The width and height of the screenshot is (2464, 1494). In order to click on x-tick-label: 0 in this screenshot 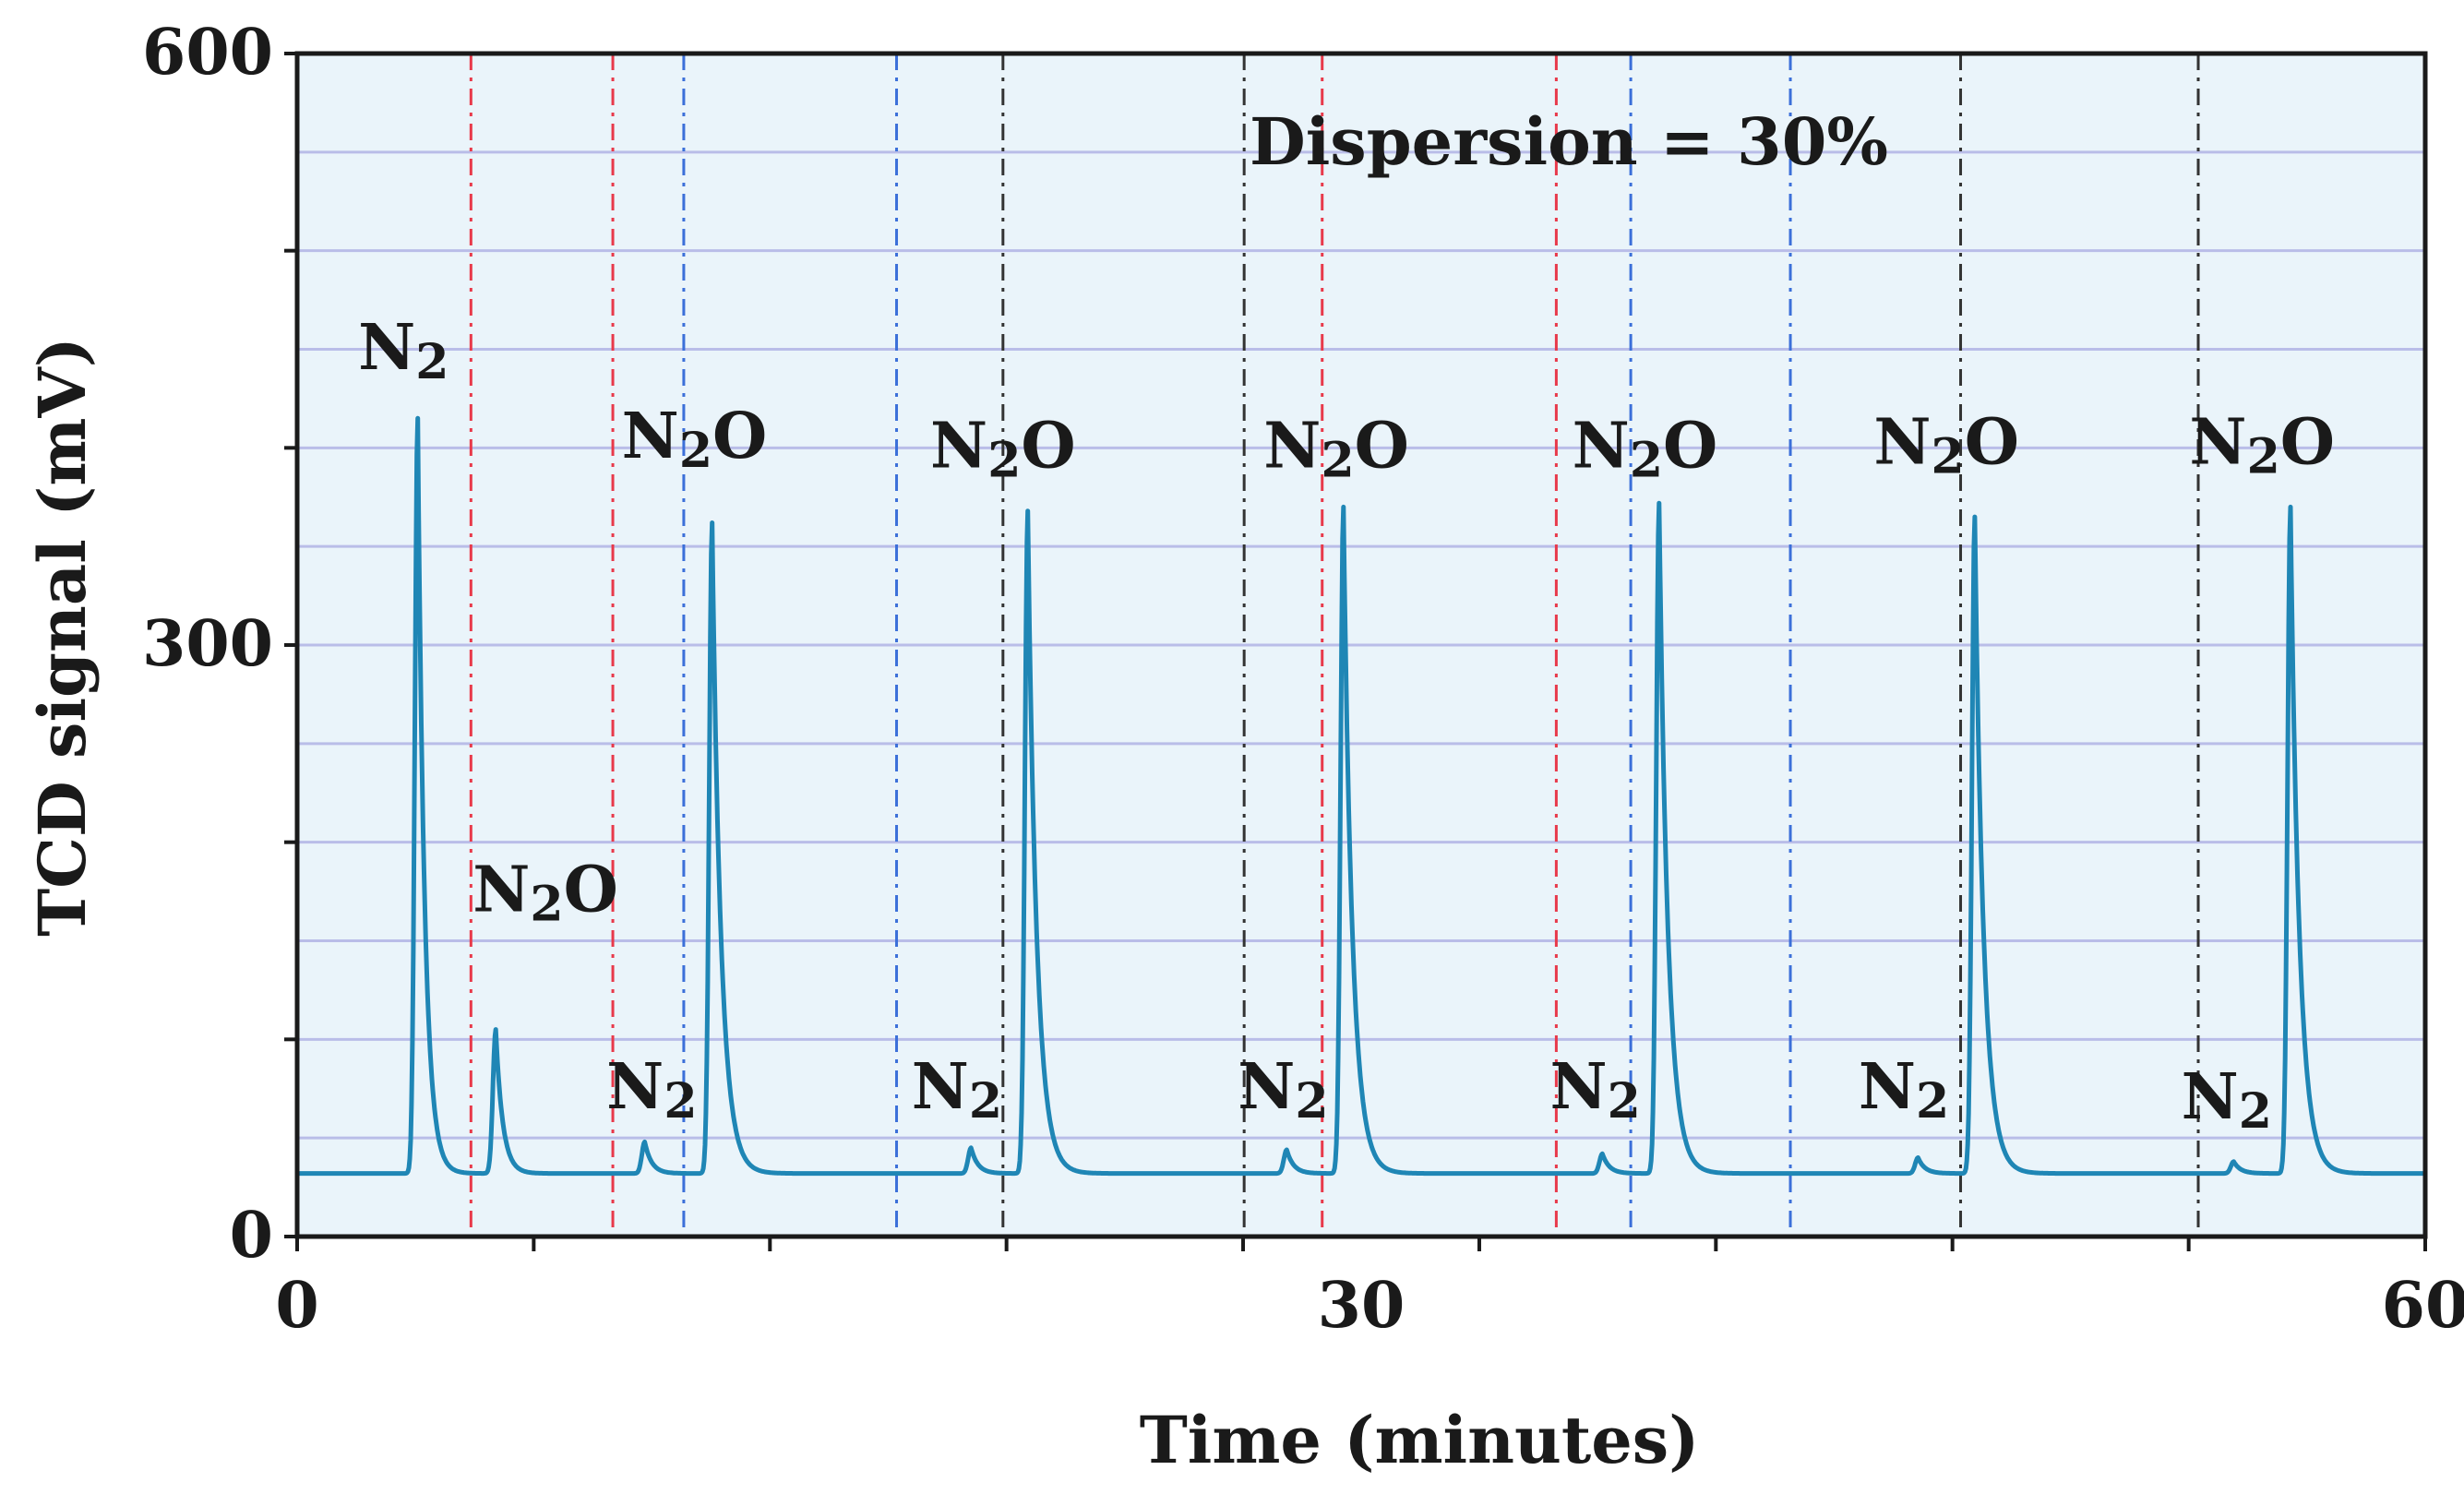, I will do `click(296, 1306)`.